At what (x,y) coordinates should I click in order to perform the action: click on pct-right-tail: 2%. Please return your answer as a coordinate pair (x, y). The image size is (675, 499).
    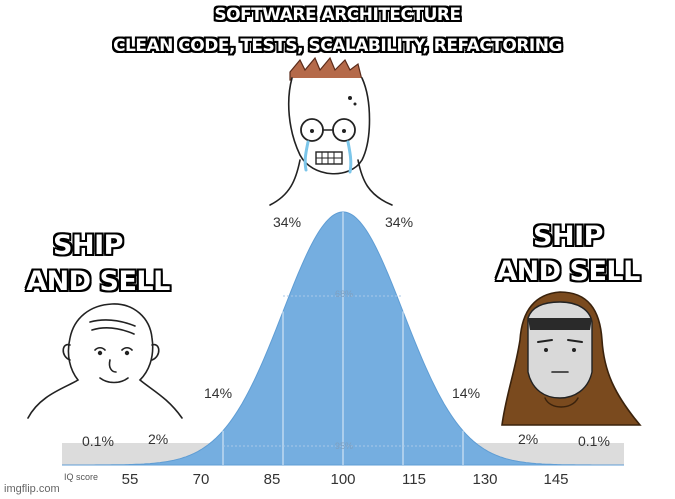
    Looking at the image, I should click on (528, 439).